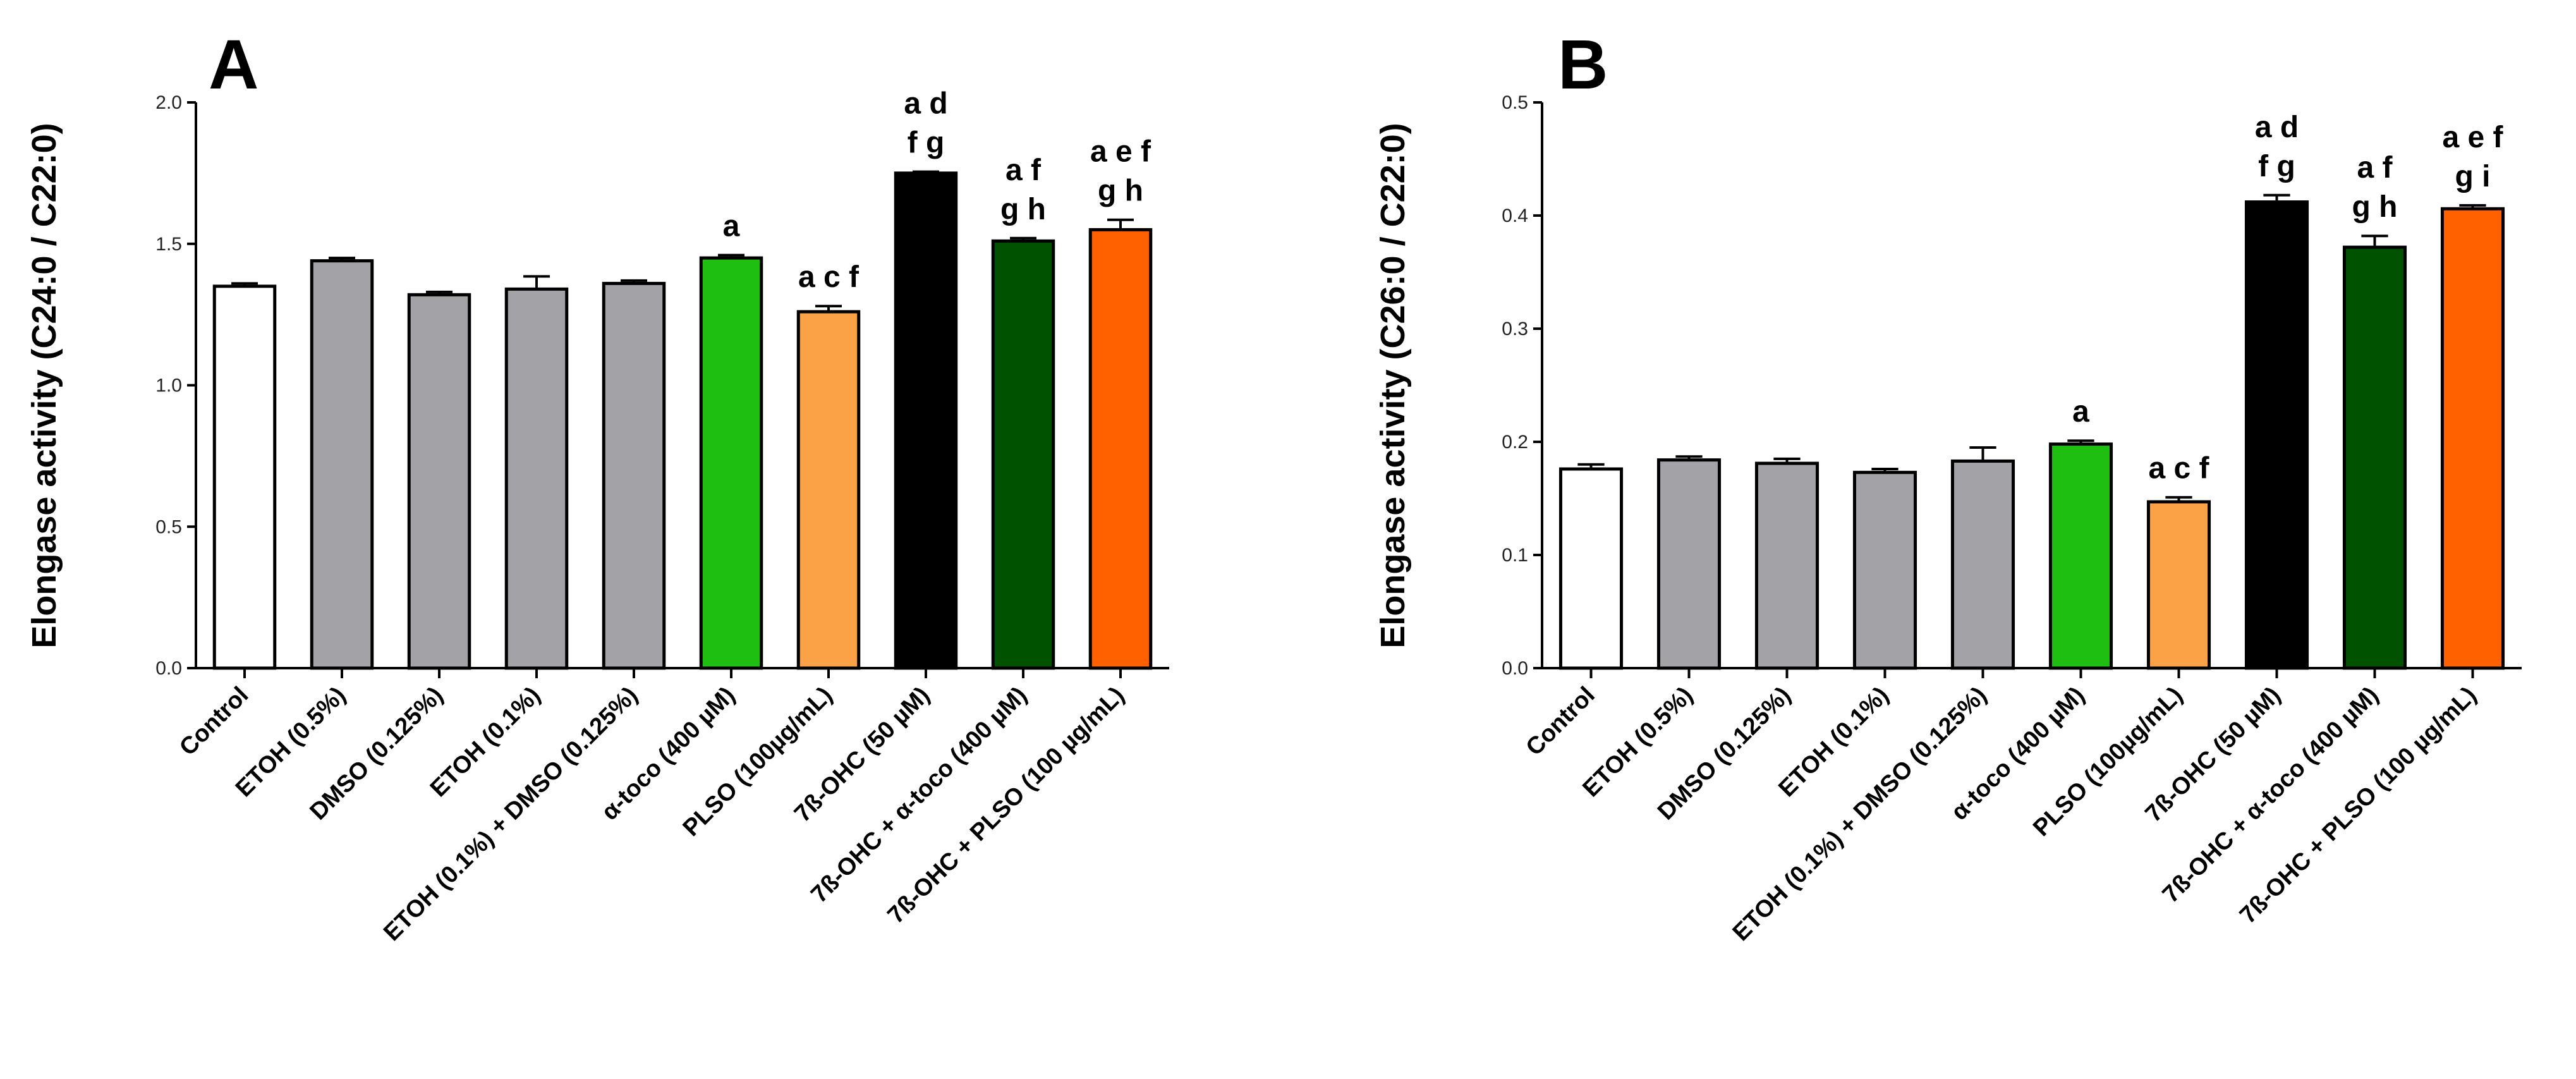 This screenshot has height=1079, width=2576. What do you see at coordinates (926, 104) in the screenshot?
I see `panel-a-significance-label: a d` at bounding box center [926, 104].